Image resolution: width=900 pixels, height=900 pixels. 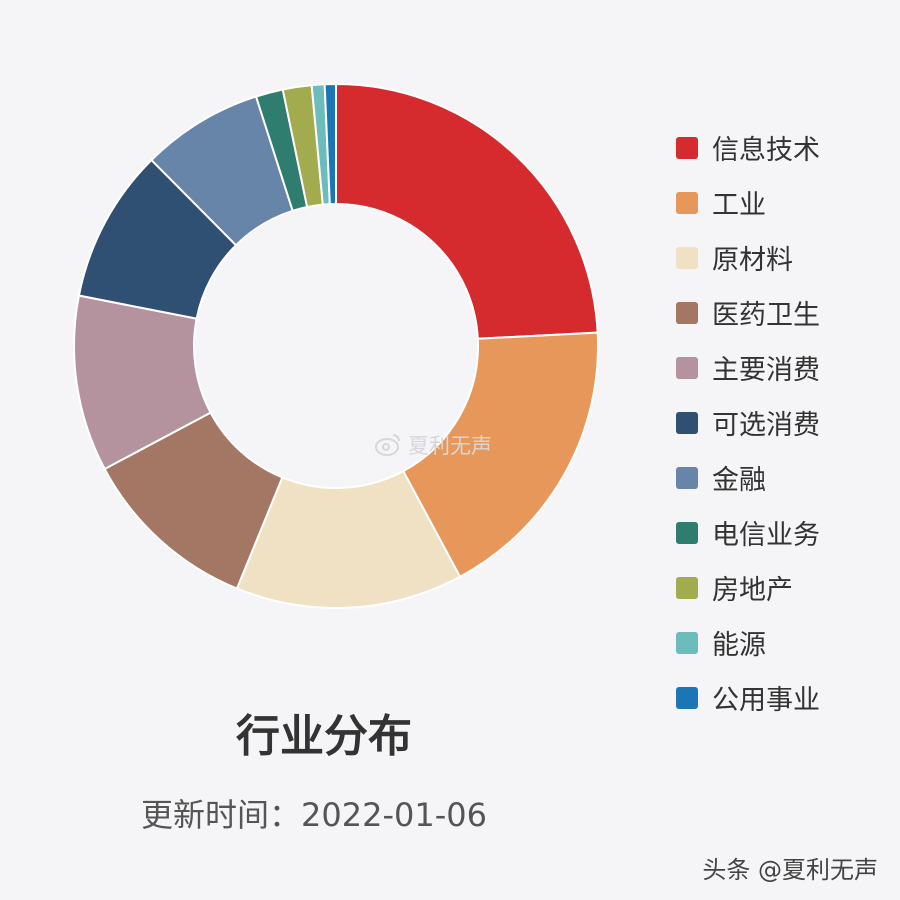 I want to click on legend-item: 工业, so click(x=748, y=202).